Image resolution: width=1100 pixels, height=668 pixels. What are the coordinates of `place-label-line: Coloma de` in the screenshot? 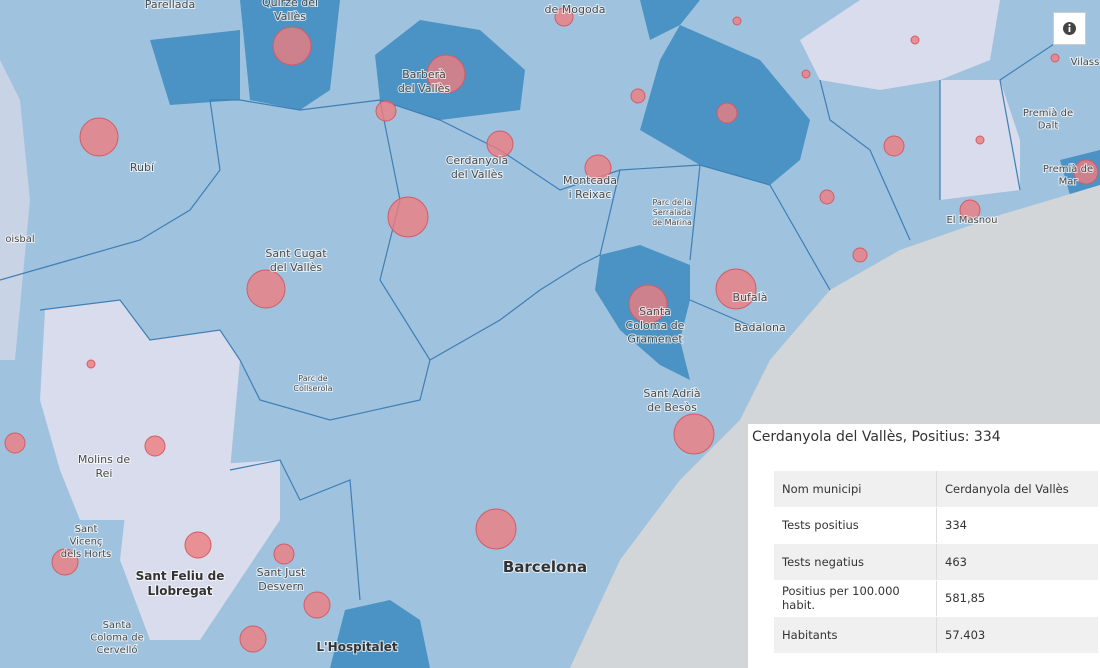 It's located at (117, 638).